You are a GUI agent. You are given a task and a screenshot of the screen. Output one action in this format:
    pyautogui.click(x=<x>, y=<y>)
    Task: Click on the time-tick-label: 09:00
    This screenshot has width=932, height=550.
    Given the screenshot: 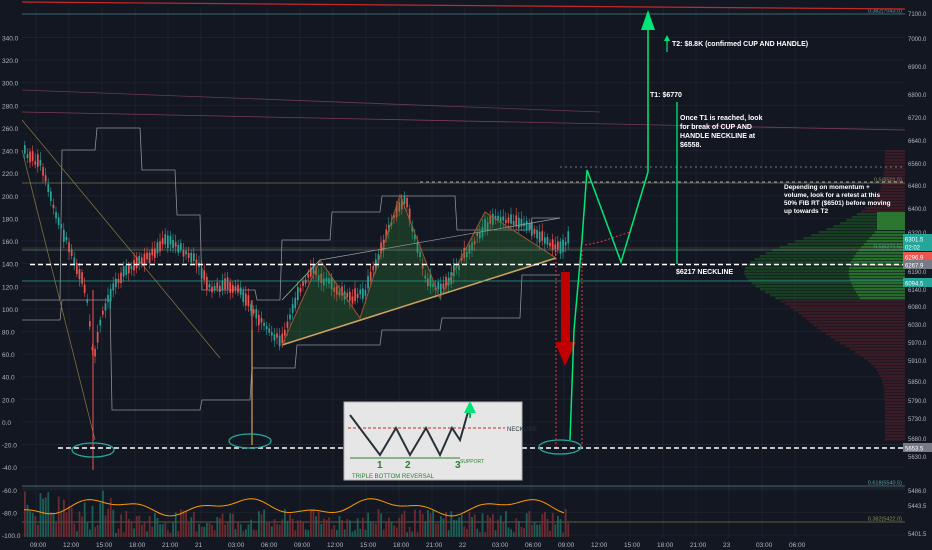 What is the action you would take?
    pyautogui.click(x=302, y=545)
    